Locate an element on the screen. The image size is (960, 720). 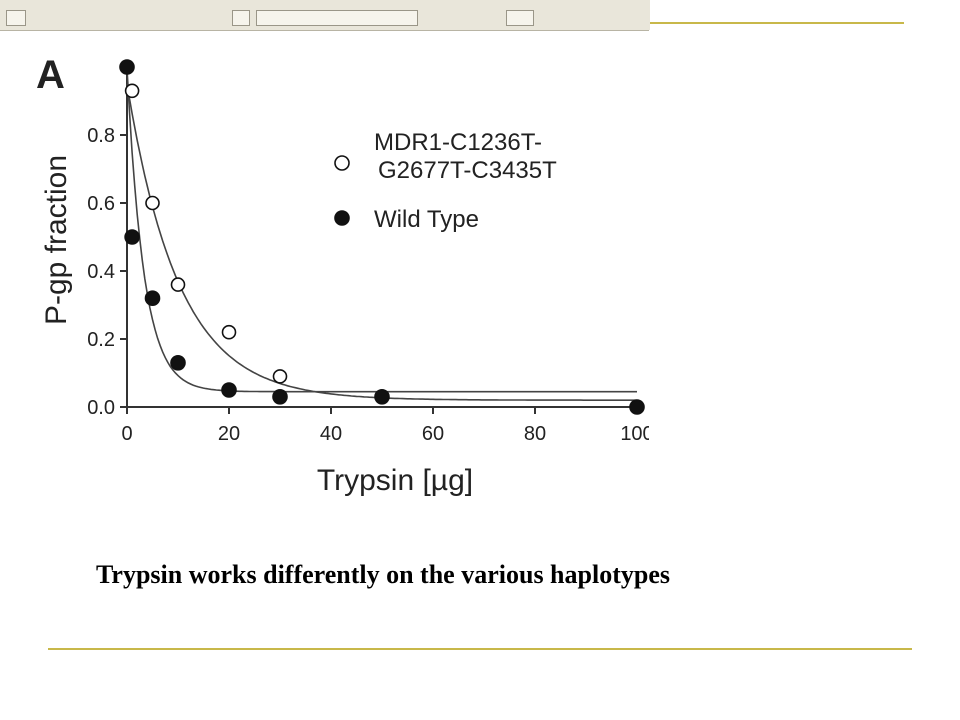
legend-marker-open is located at coordinates (342, 163).